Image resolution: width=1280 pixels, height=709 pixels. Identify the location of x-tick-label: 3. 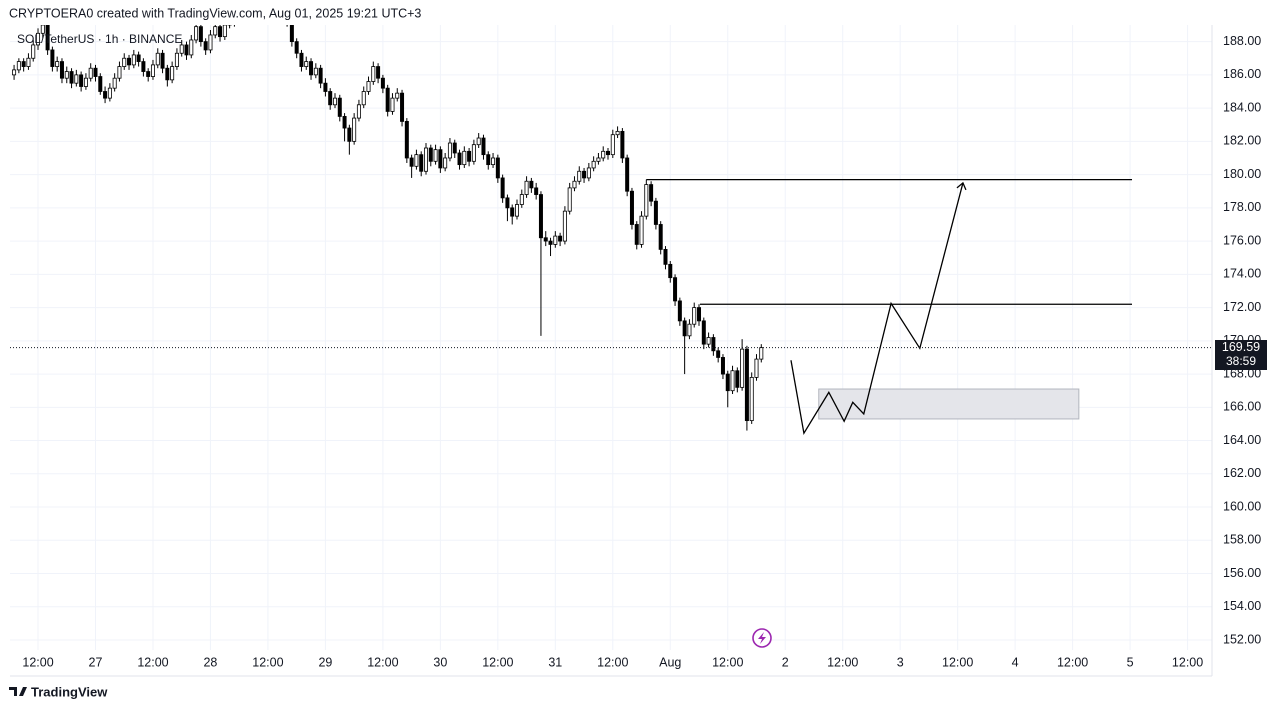
(900, 662).